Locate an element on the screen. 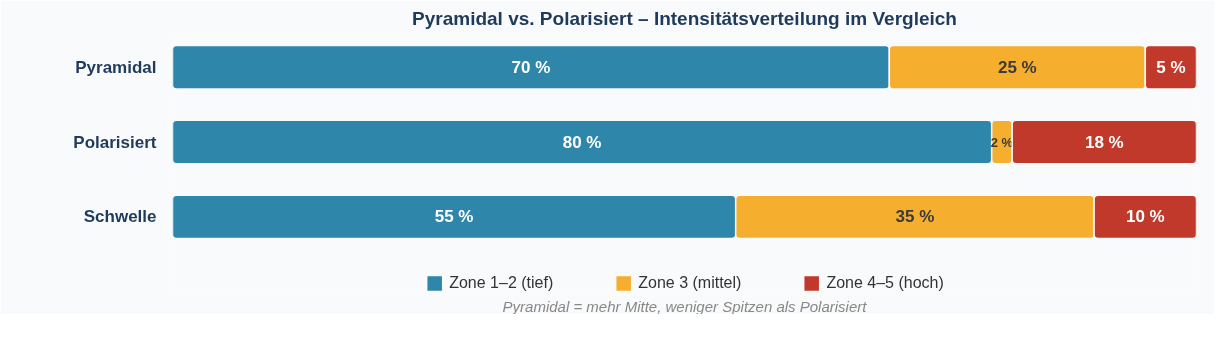 The image size is (1216, 347). data-label: 70 % is located at coordinates (531, 67).